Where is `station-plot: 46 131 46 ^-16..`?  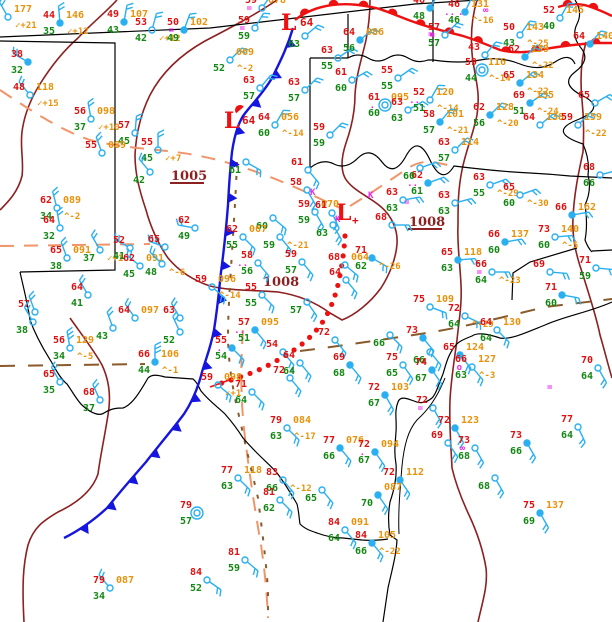
station-plot: 46 131 46 ^-16.. is located at coordinates (469, 13).